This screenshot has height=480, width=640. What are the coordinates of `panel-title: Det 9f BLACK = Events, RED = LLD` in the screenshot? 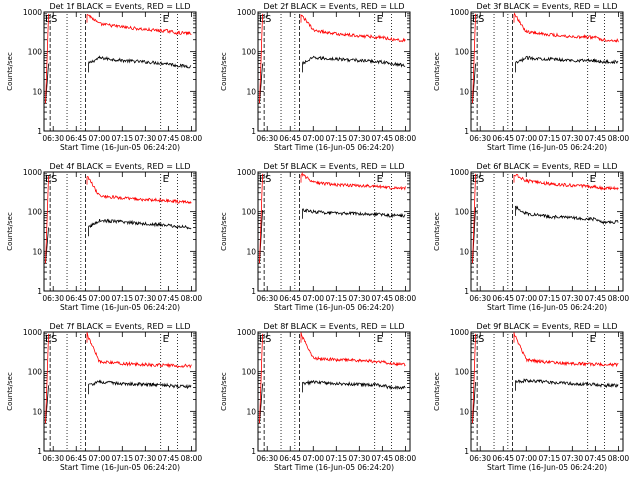 It's located at (546, 326).